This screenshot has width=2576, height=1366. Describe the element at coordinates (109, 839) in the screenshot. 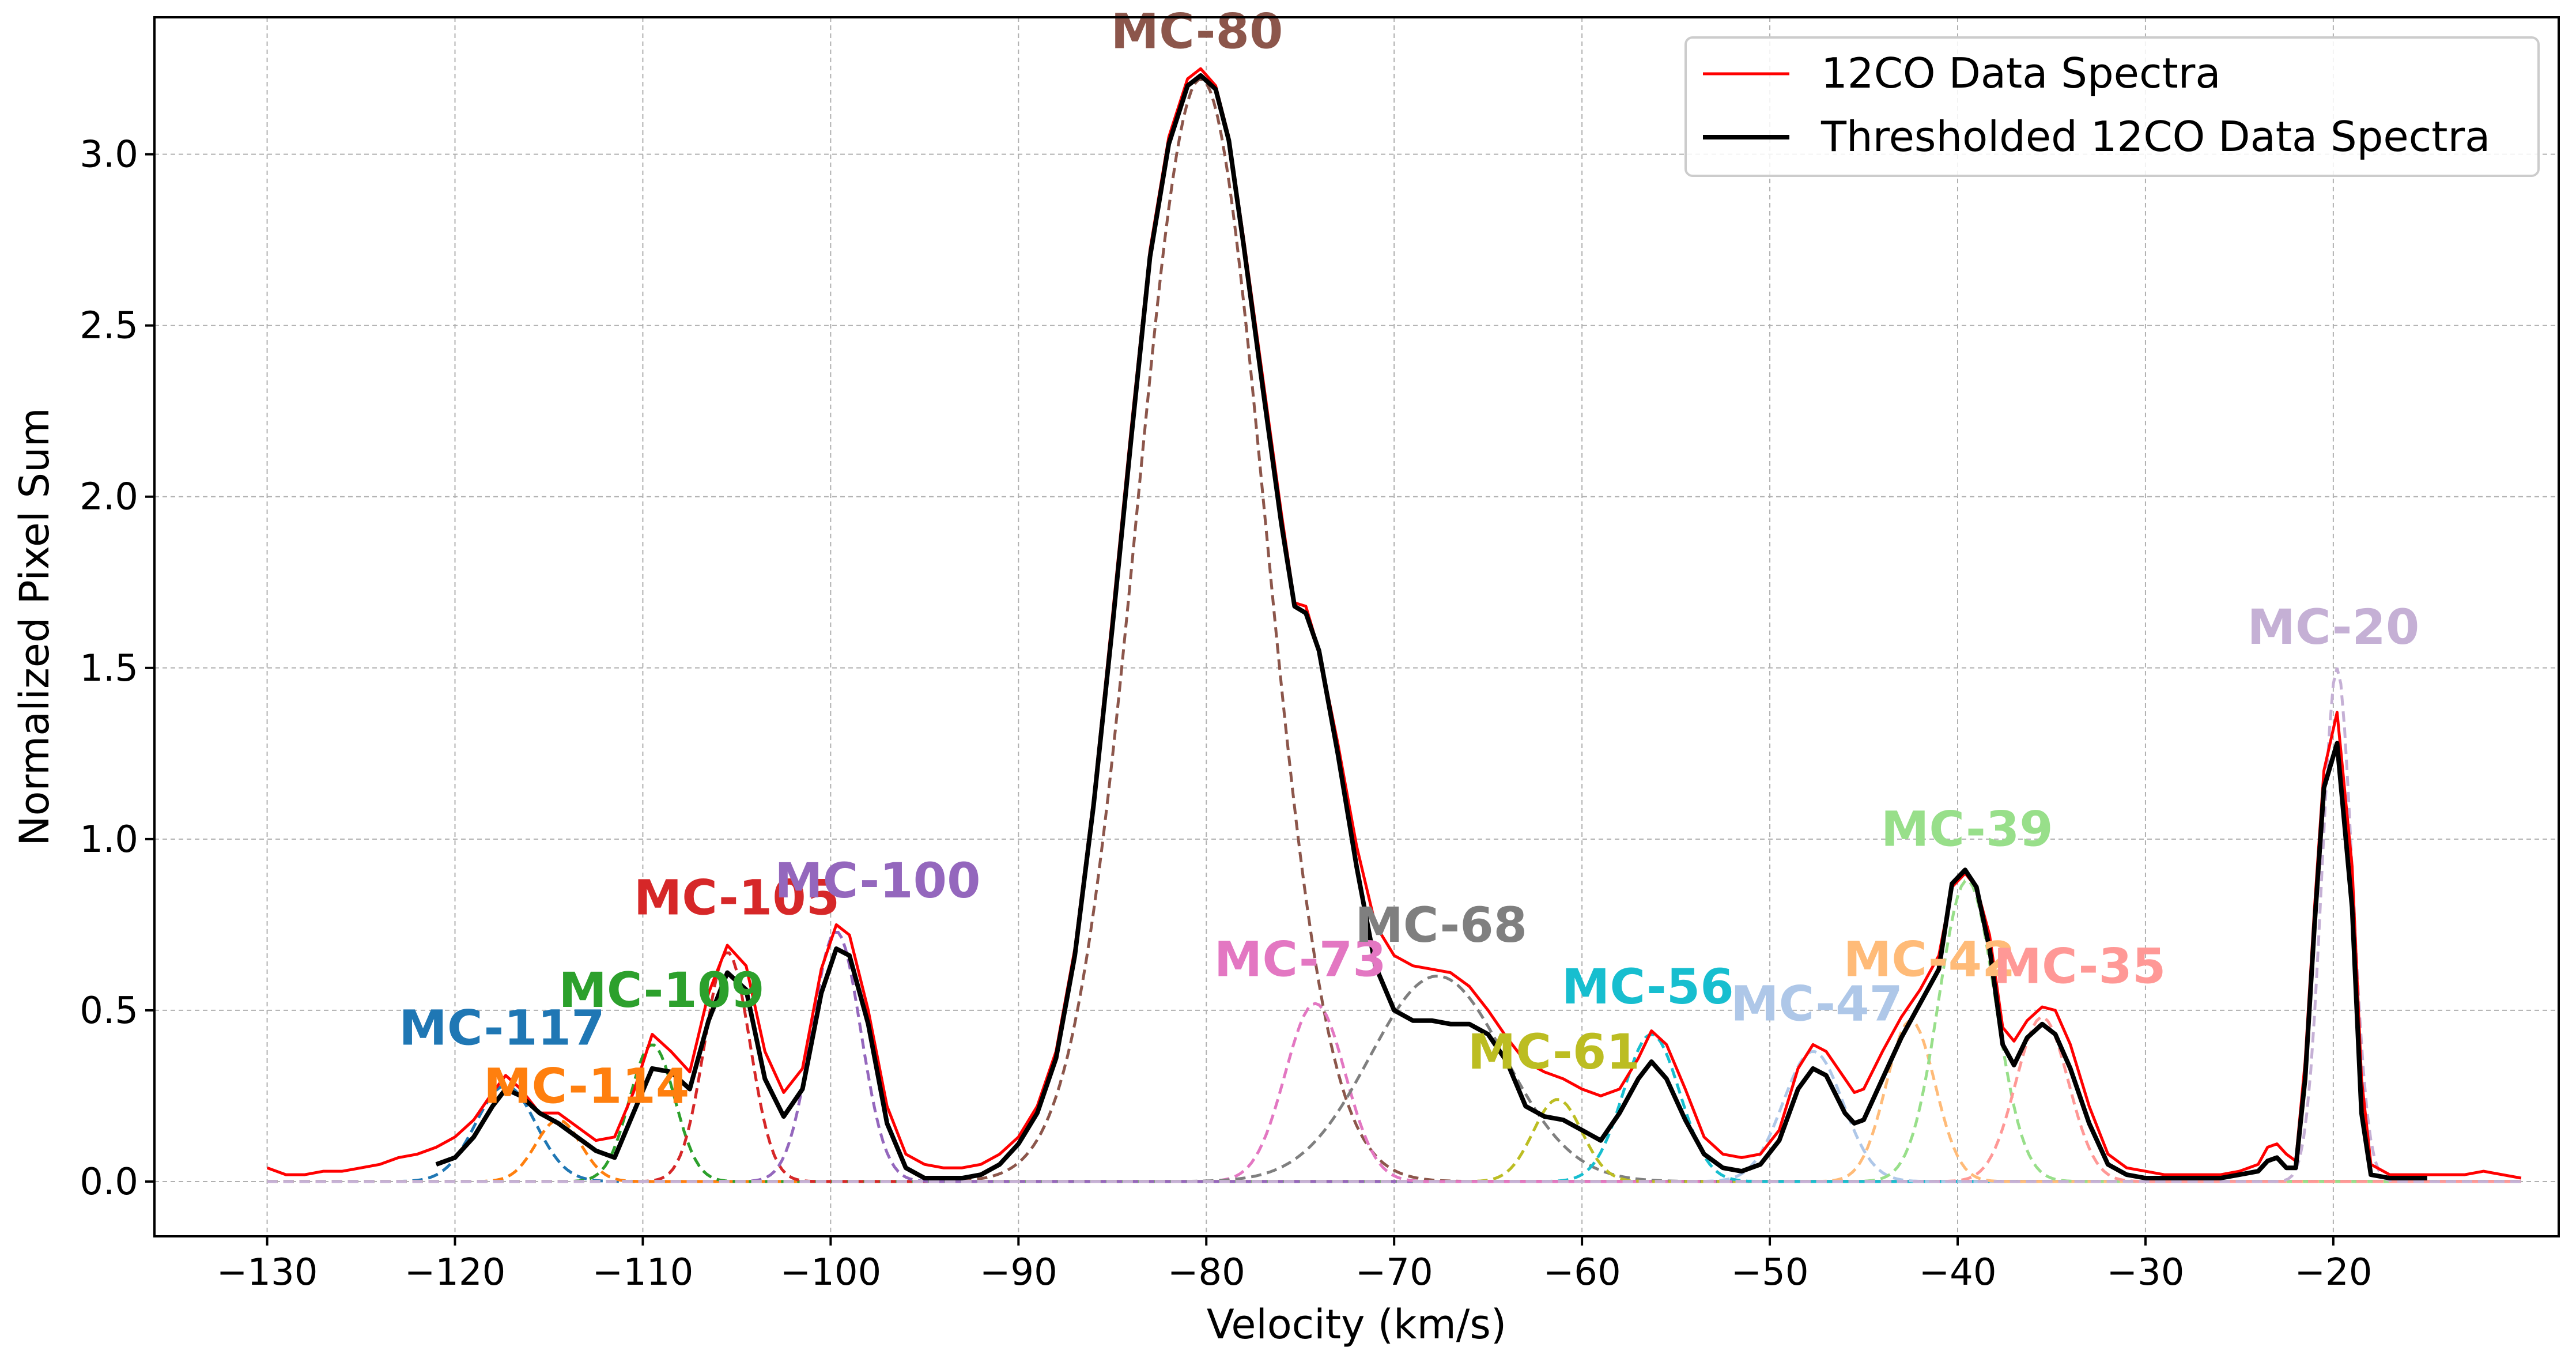

I see `y-tick-label: 1.0` at that location.